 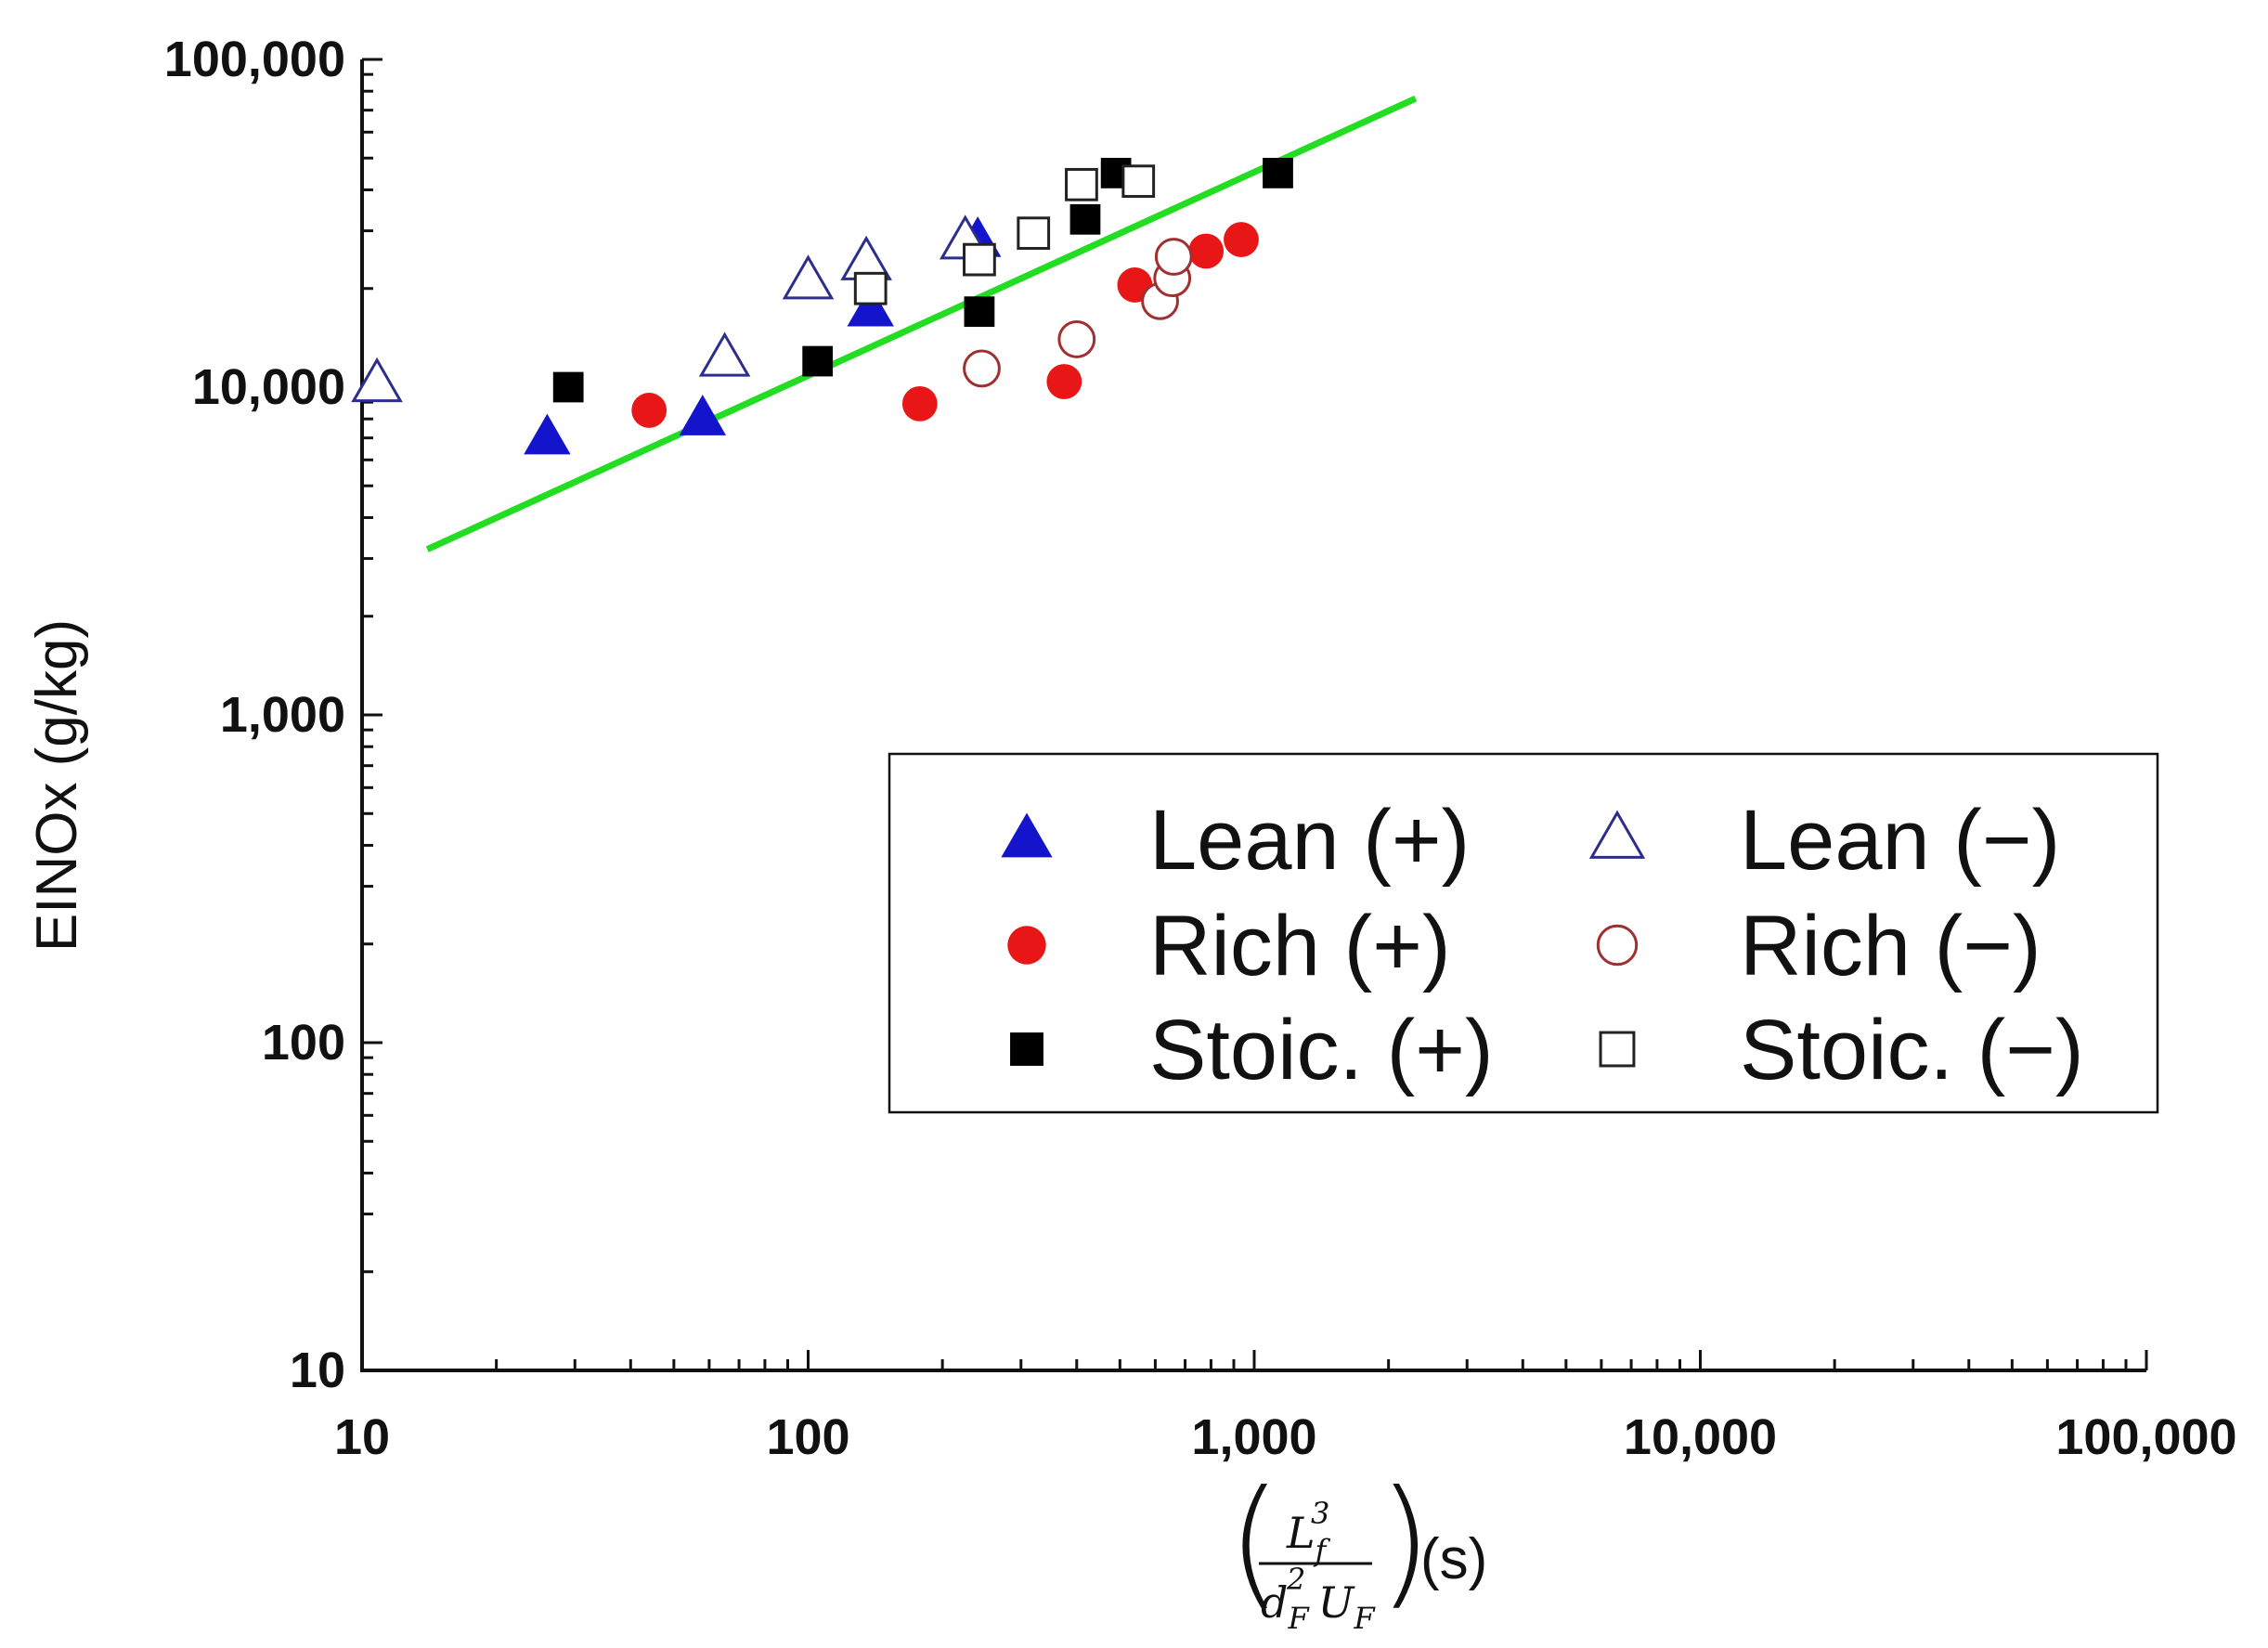 What do you see at coordinates (268, 387) in the screenshot?
I see `y-tick-label: 10,000` at bounding box center [268, 387].